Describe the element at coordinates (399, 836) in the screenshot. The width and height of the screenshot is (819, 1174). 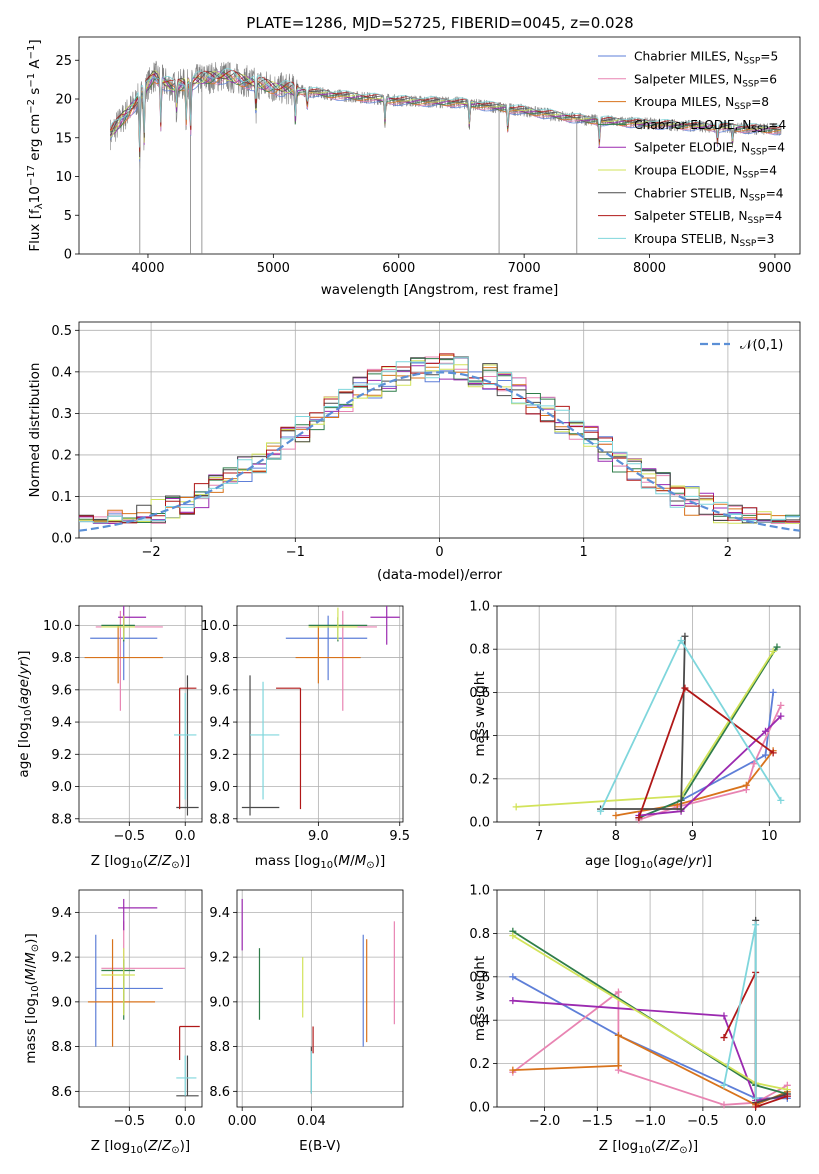
I see `x-tick-label: 9.5` at that location.